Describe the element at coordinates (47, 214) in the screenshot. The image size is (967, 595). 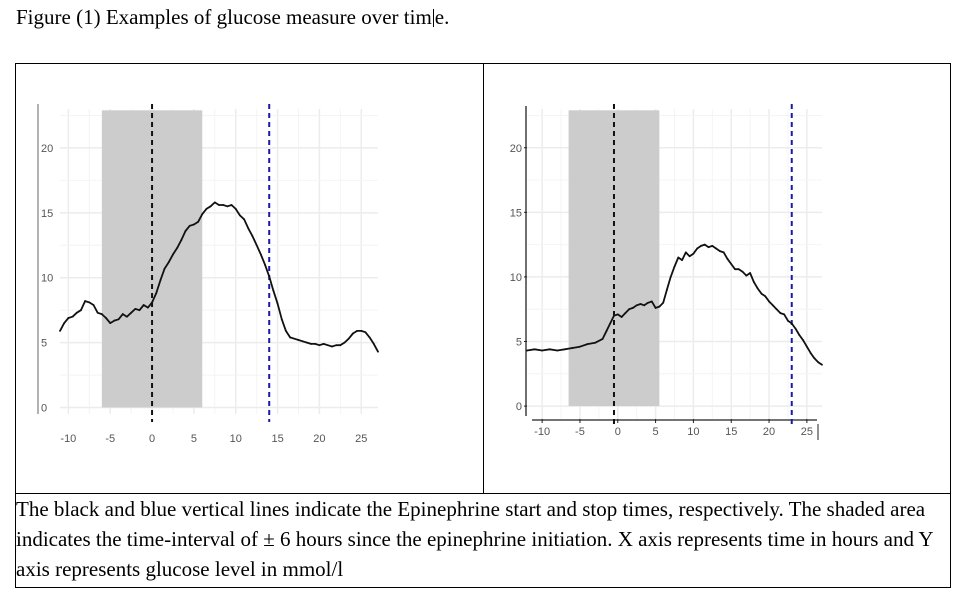
I see `y-tick-label-3: 15` at that location.